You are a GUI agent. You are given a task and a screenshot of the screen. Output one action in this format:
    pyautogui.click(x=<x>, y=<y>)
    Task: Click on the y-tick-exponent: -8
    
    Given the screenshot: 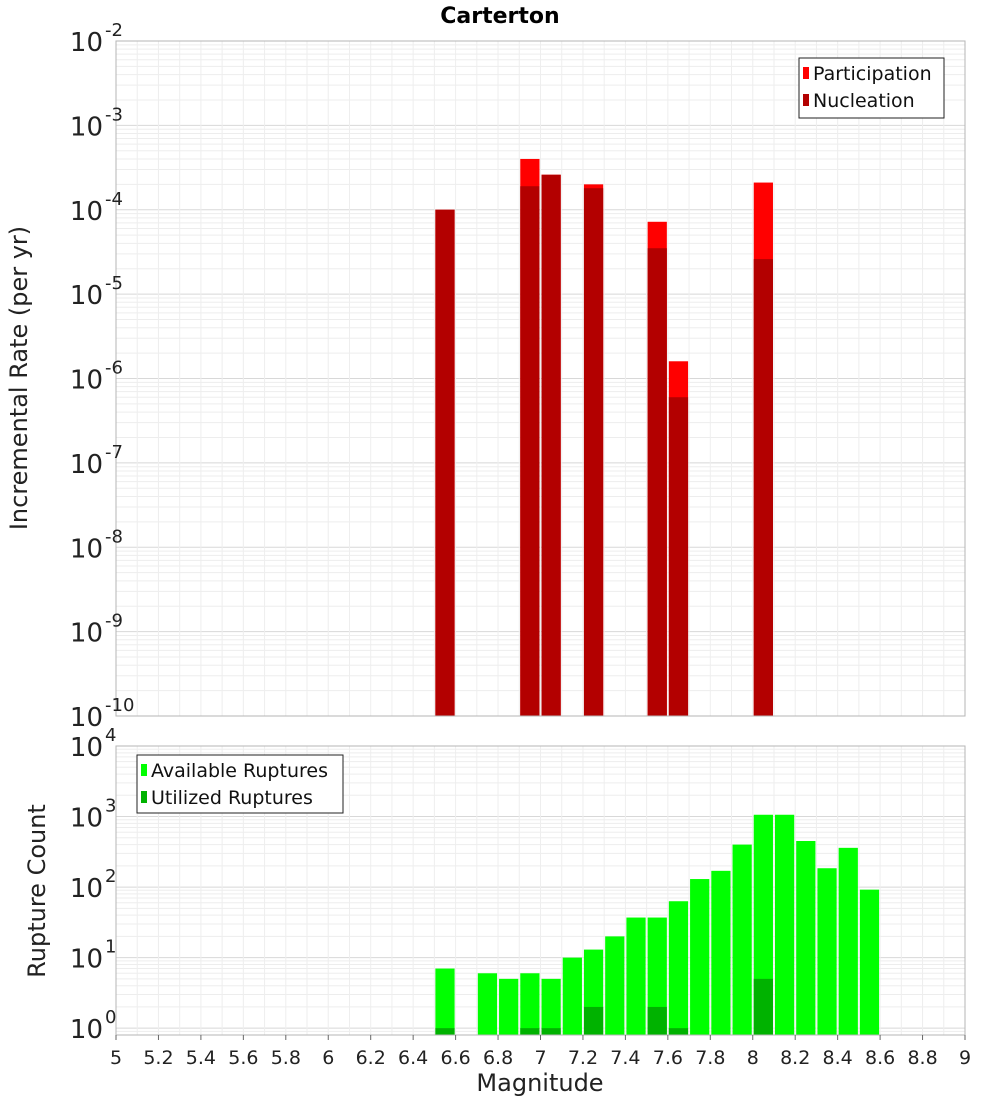 What is the action you would take?
    pyautogui.click(x=114, y=536)
    